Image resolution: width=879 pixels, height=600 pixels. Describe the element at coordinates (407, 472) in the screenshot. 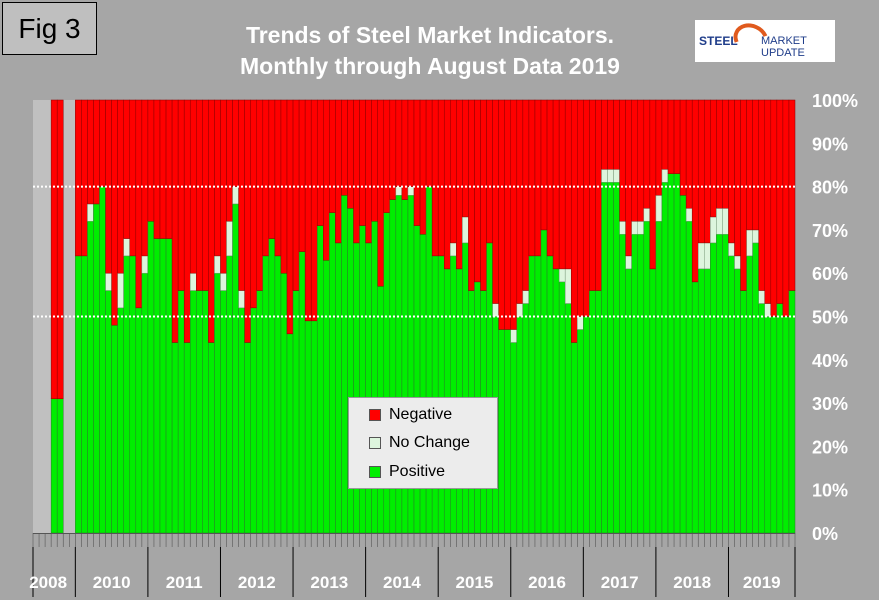

I see `legend-item-positive: Positive` at that location.